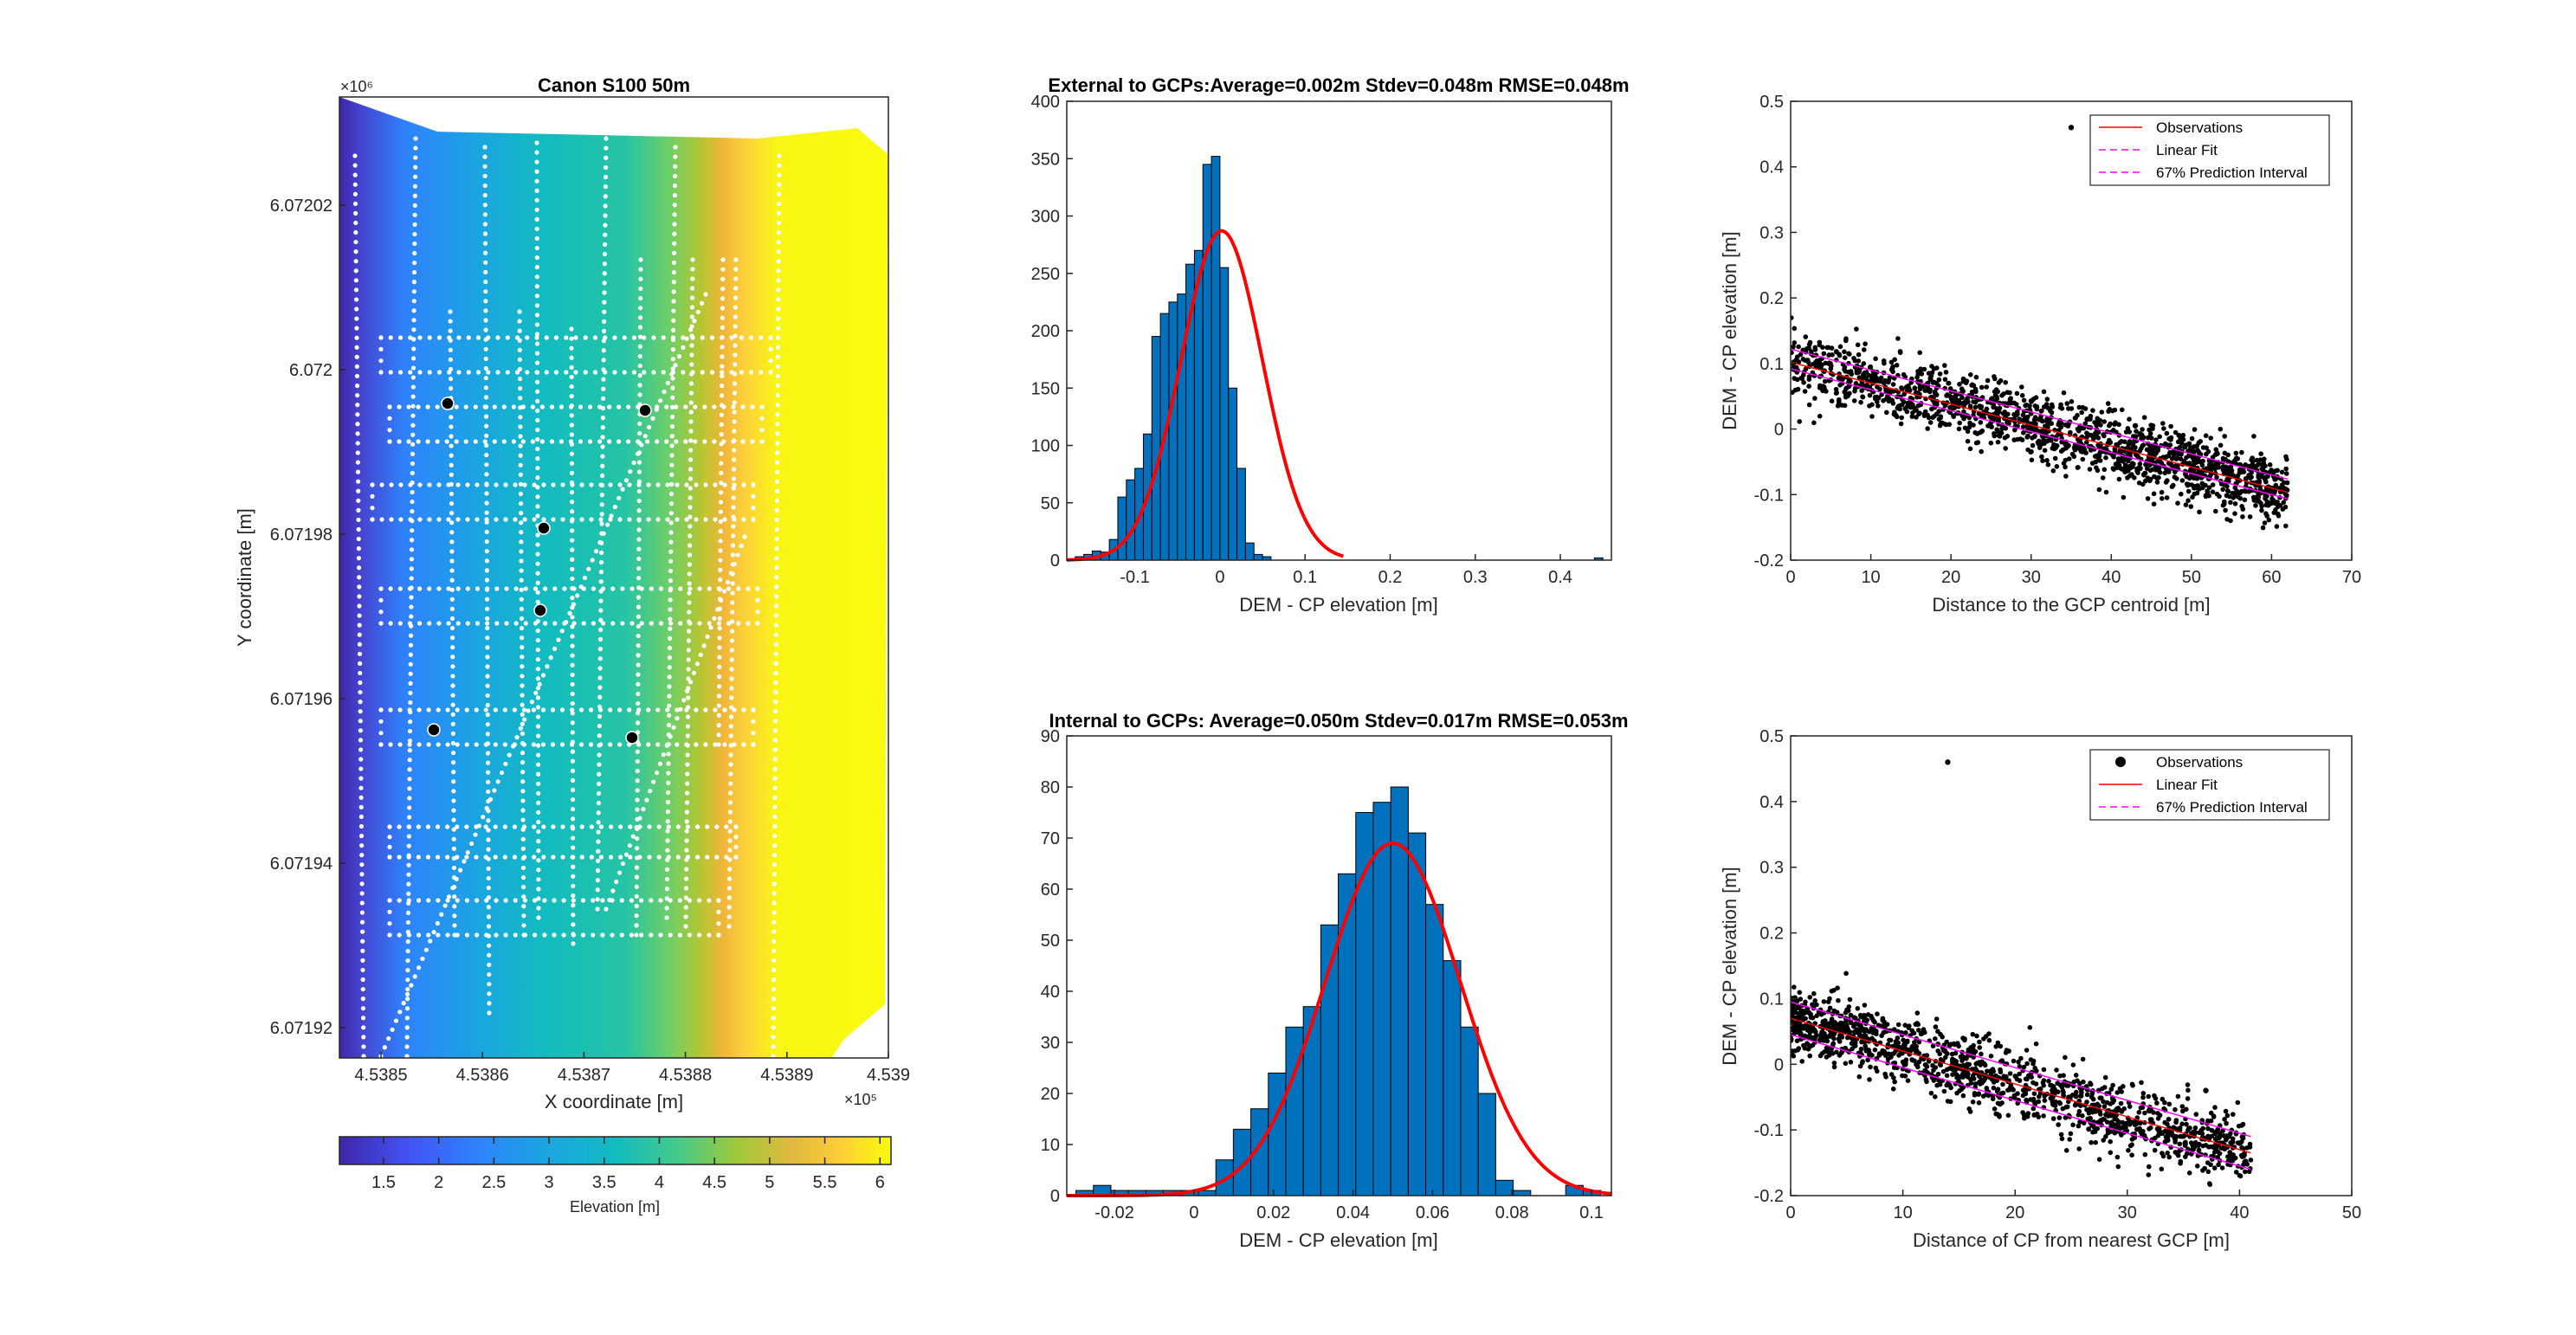 This screenshot has height=1335, width=2576. I want to click on centroid-scatter-outlier-point, so click(2071, 128).